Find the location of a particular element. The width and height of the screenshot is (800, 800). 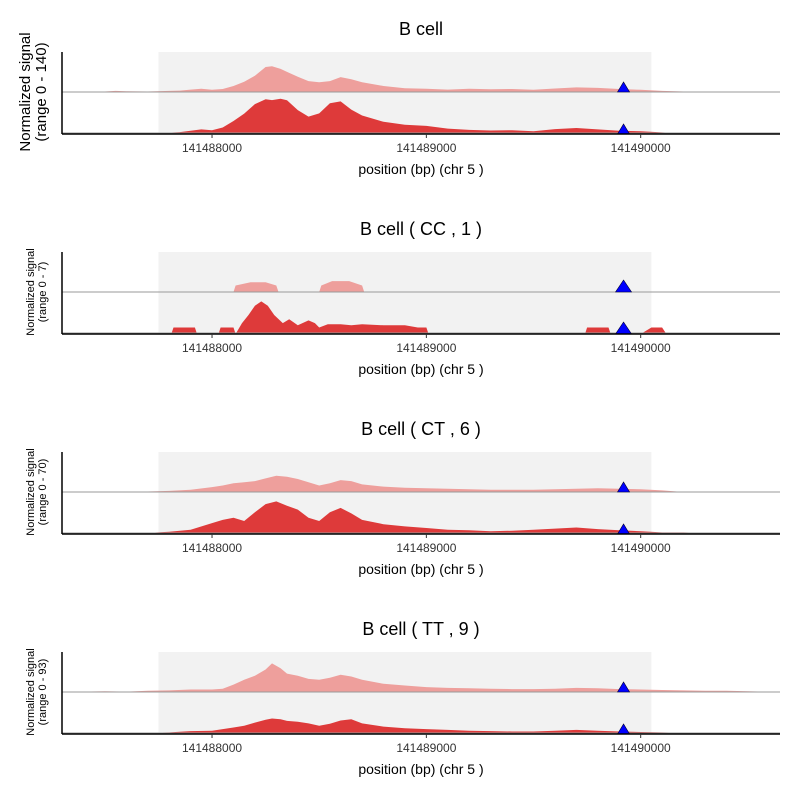

chart-title: B cell is located at coordinates (421, 29).